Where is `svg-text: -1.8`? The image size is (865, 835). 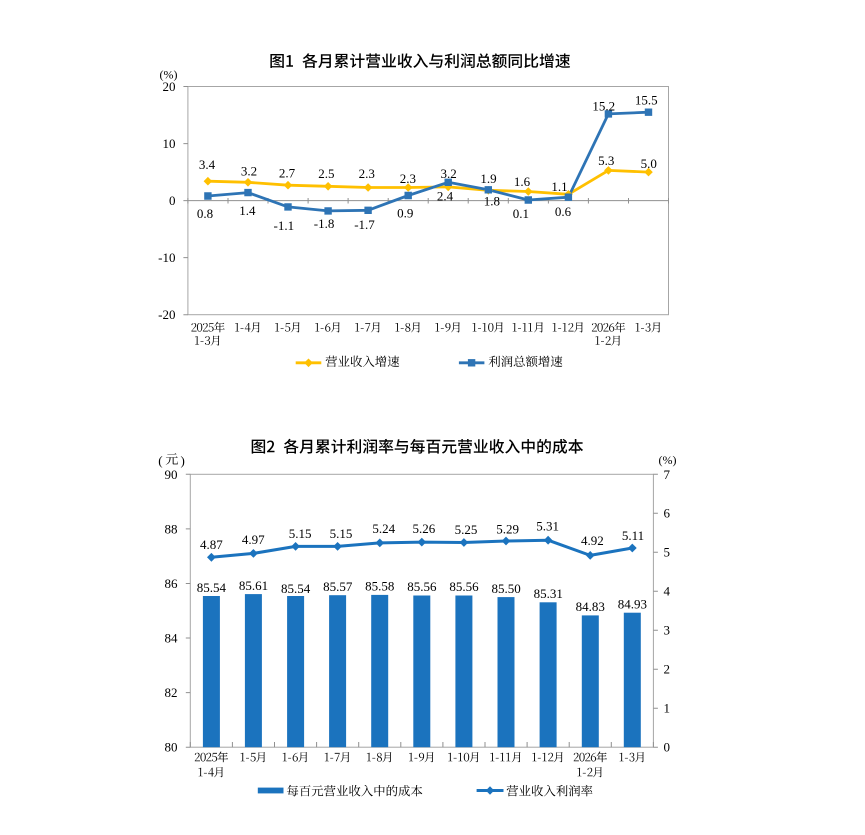
svg-text: -1.8 is located at coordinates (324, 223).